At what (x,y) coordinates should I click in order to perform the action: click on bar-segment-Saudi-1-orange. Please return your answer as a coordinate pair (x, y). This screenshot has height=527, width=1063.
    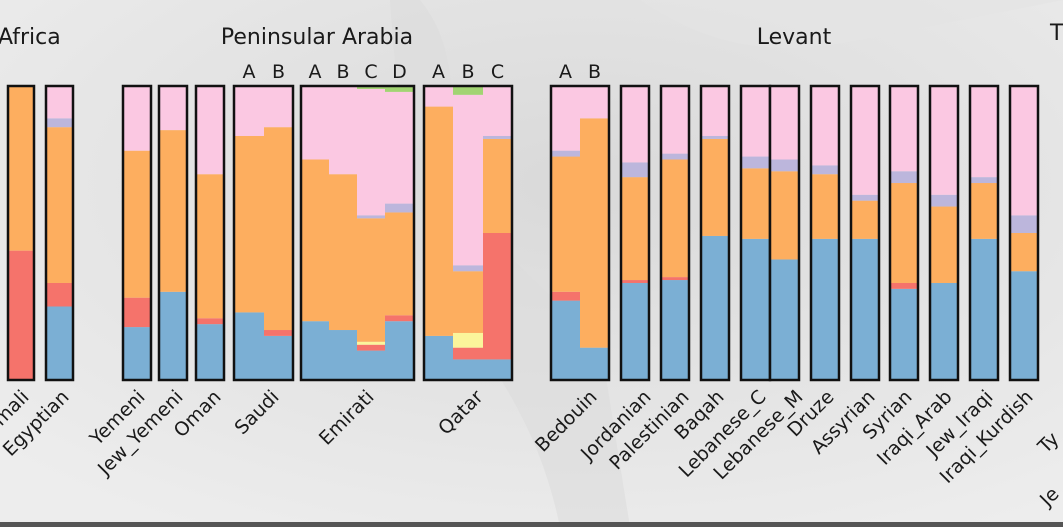
    Looking at the image, I should click on (278, 229).